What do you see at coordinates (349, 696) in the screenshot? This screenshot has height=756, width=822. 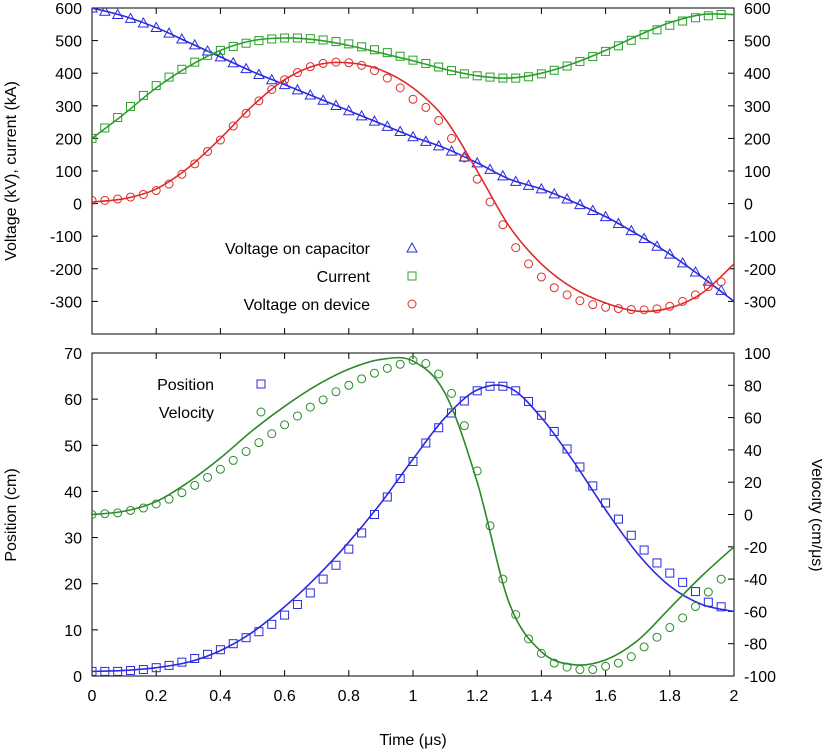 I see `bottom-x-tick-label: 0.8` at bounding box center [349, 696].